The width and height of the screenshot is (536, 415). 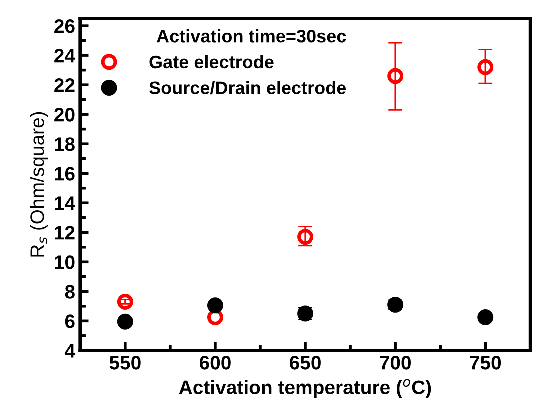 I want to click on x-tick-label: 700, so click(x=395, y=363).